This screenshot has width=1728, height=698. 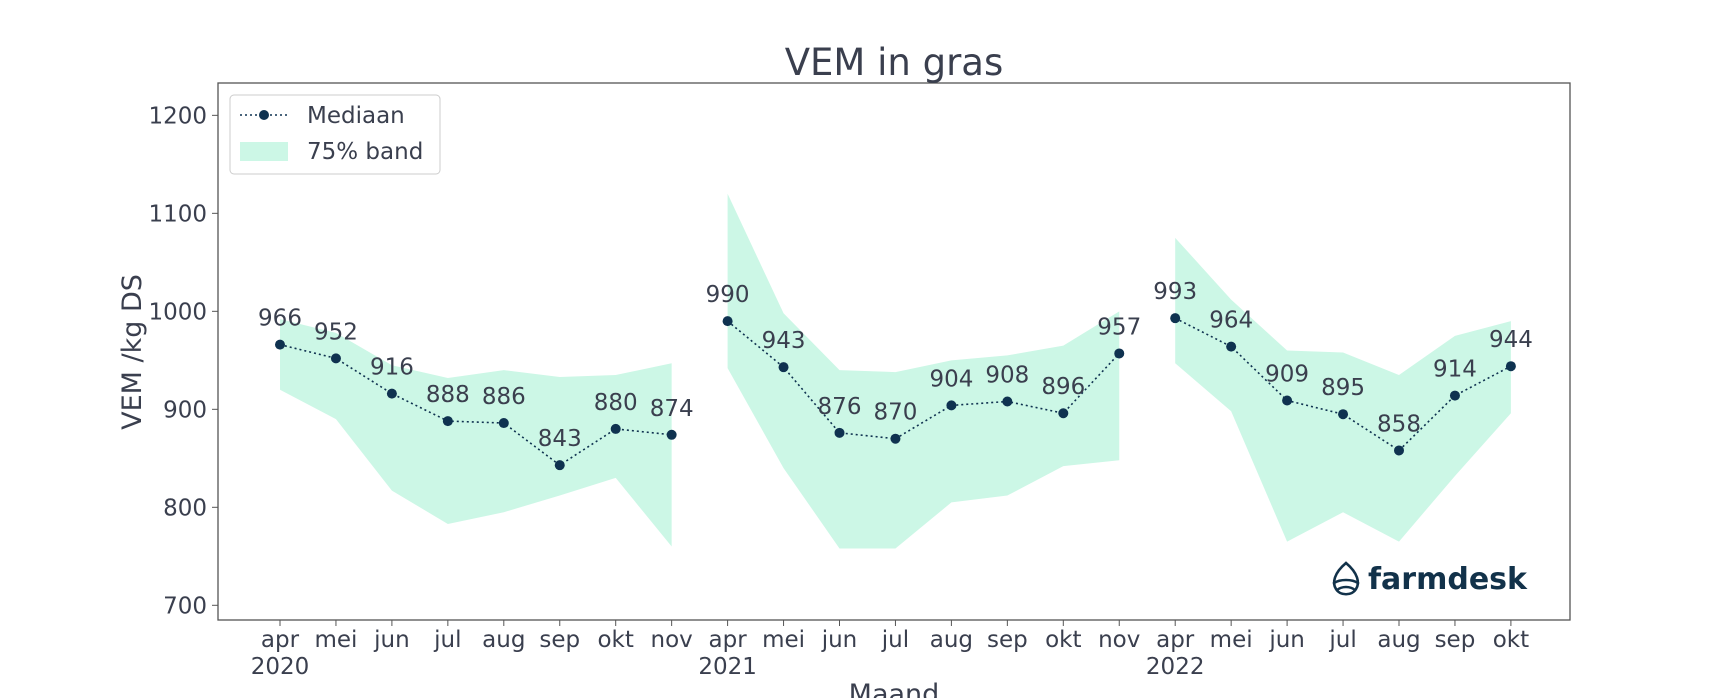 What do you see at coordinates (185, 606) in the screenshot?
I see `y-tick-label: 700` at bounding box center [185, 606].